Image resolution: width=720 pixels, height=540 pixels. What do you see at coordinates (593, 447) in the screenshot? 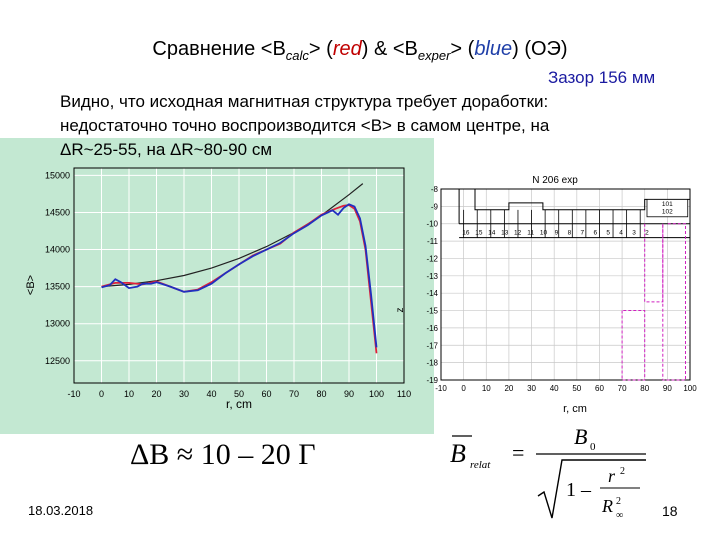
I see `numerator-sub: 0` at bounding box center [593, 447].